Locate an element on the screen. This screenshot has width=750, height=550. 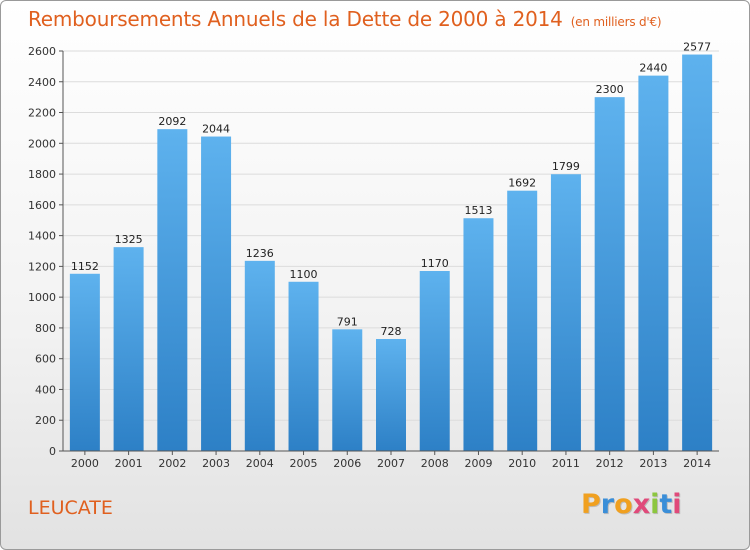
data-label: 791 is located at coordinates (347, 321).